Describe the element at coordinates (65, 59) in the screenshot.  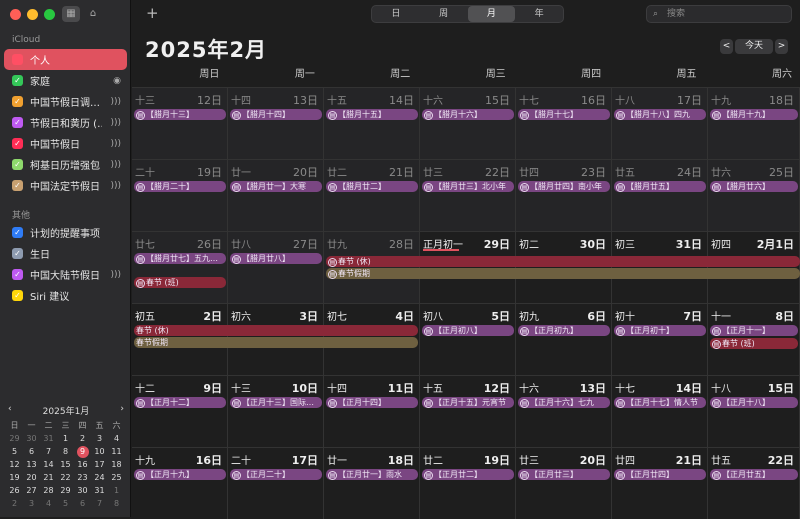
I see `calendar-item: 个人` at that location.